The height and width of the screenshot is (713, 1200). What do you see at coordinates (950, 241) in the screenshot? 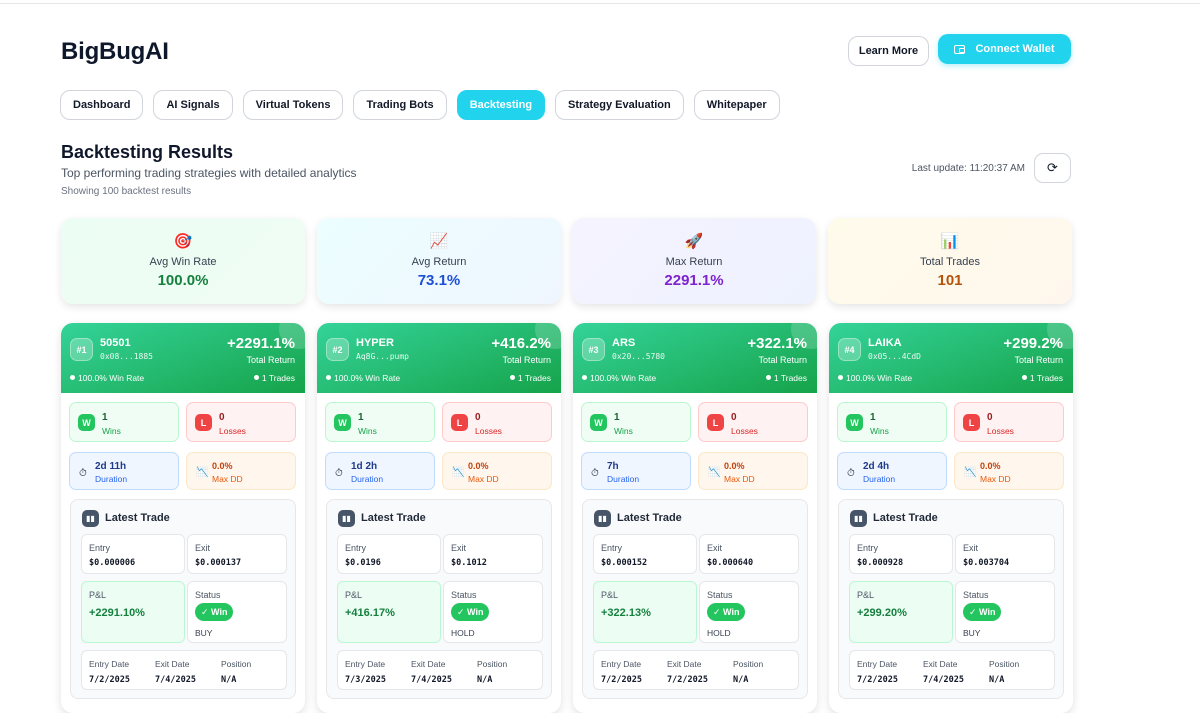
I see `bar-chart-icon: 📊` at bounding box center [950, 241].